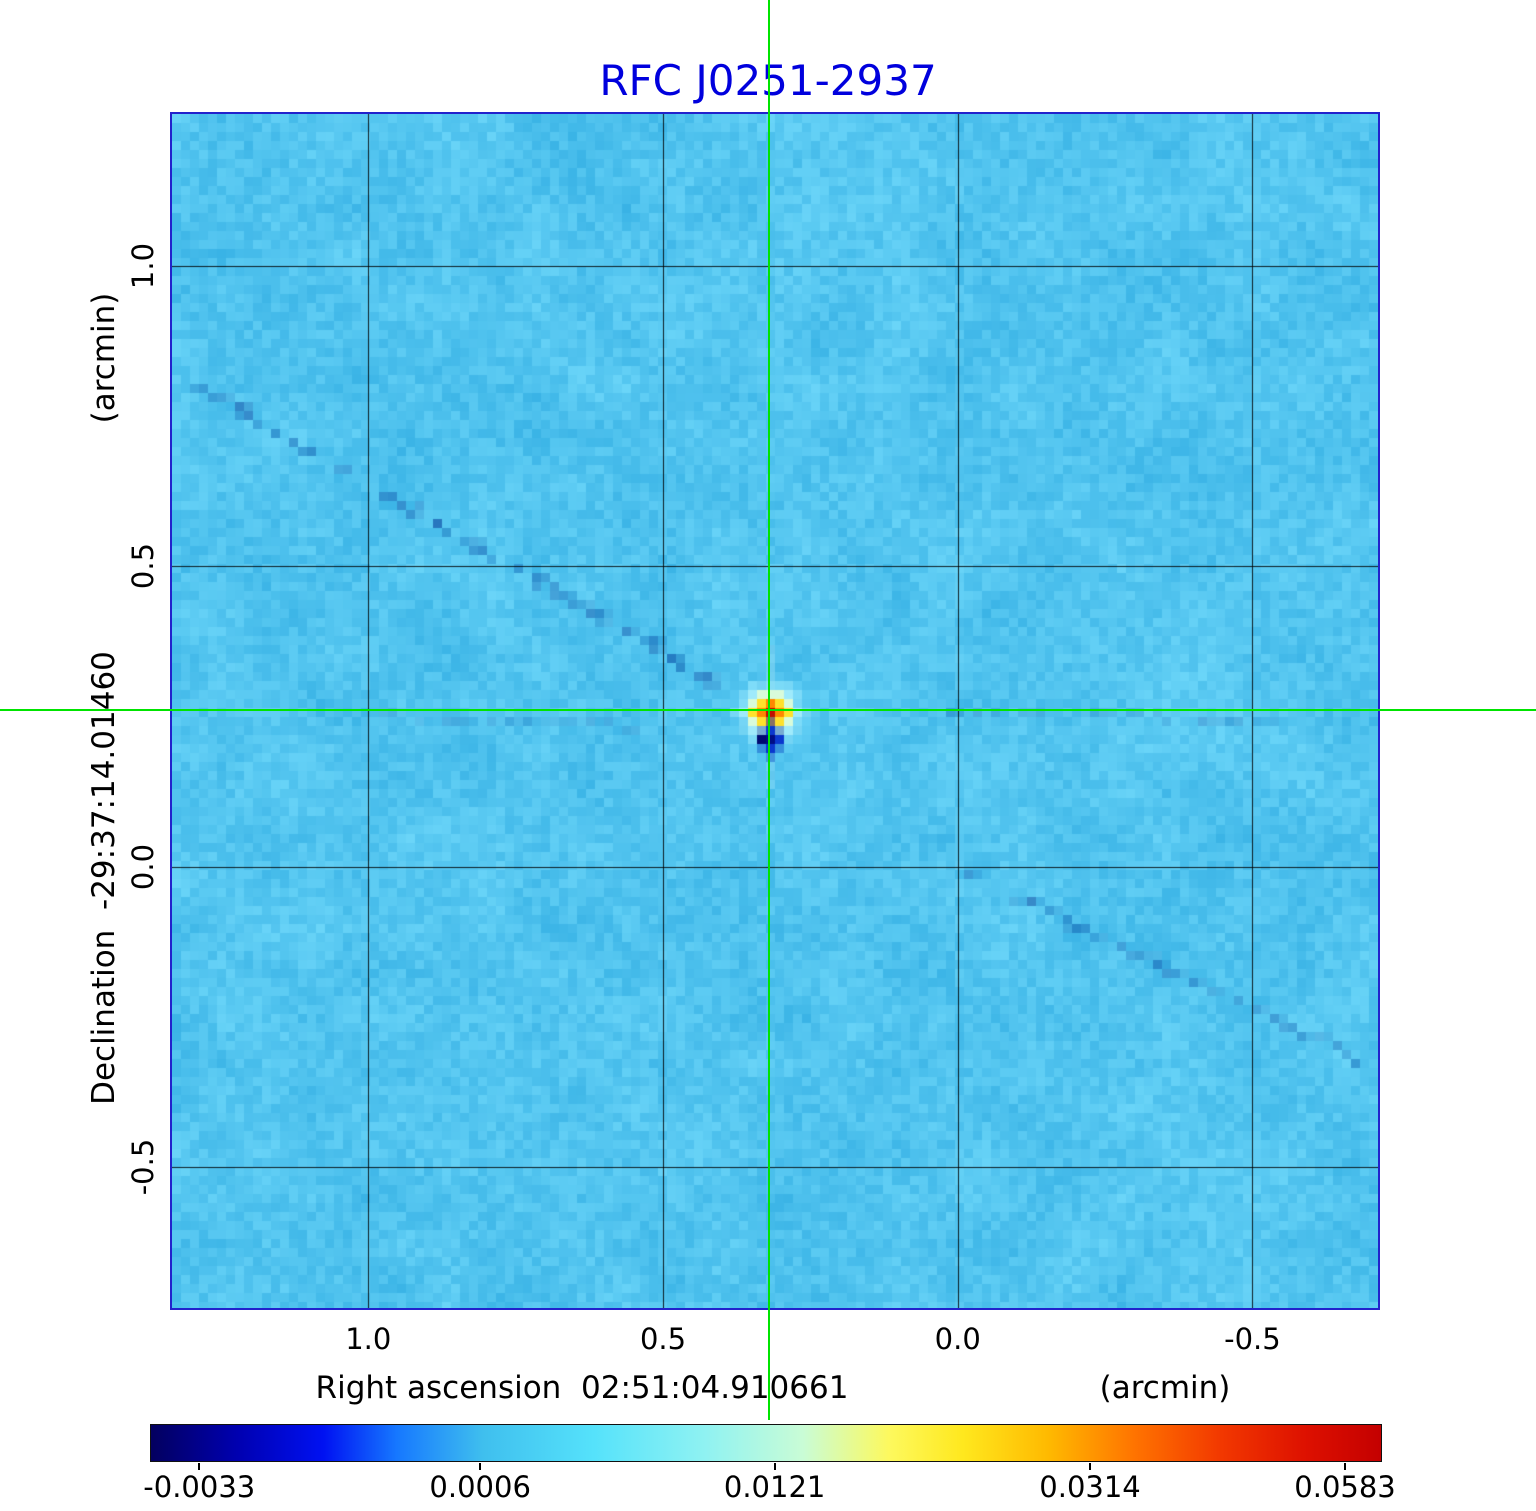 The height and width of the screenshot is (1511, 1536). Describe the element at coordinates (1252, 1339) in the screenshot. I see `x-tick-label: -0.5` at that location.